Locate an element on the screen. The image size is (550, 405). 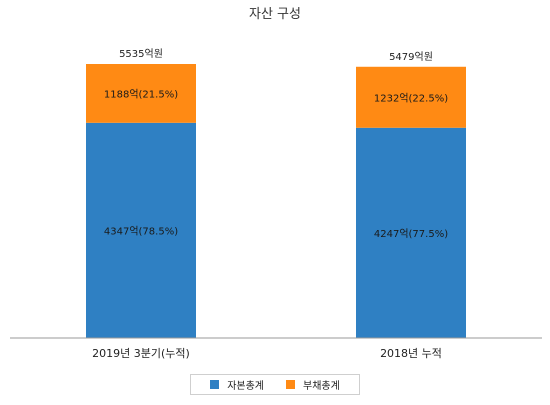
legend-swatch-equity is located at coordinates (215, 384).